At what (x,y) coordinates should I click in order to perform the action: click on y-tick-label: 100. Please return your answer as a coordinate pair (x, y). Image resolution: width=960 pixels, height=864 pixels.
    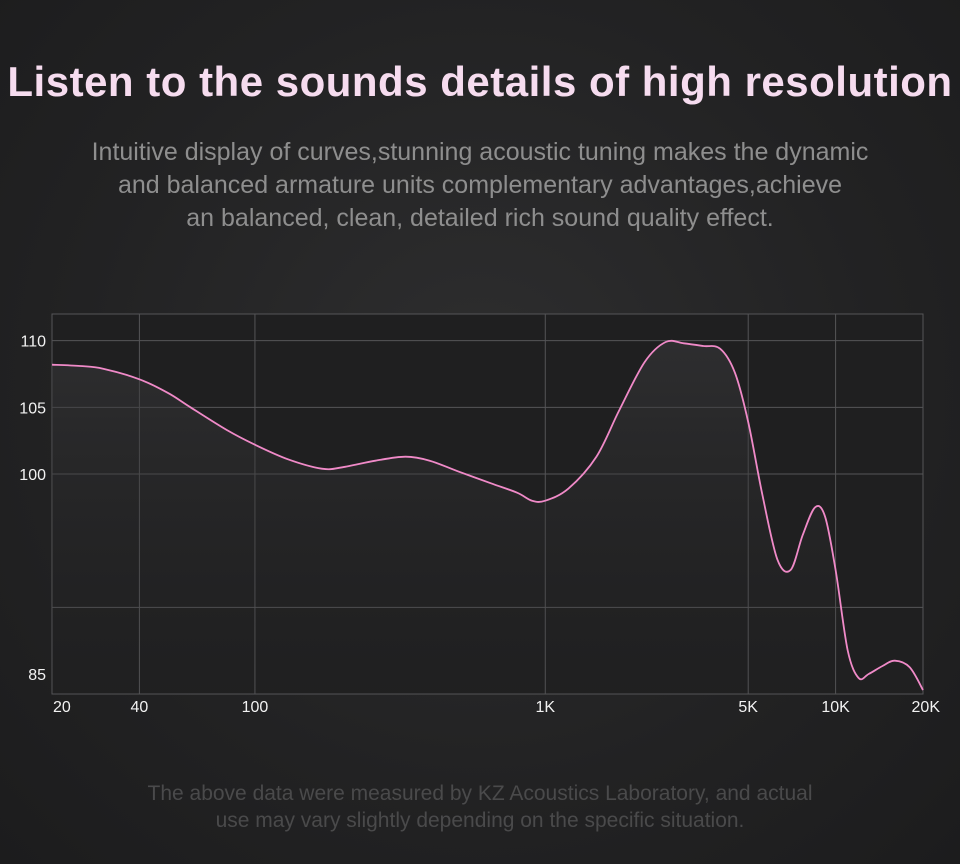
    Looking at the image, I should click on (32, 475).